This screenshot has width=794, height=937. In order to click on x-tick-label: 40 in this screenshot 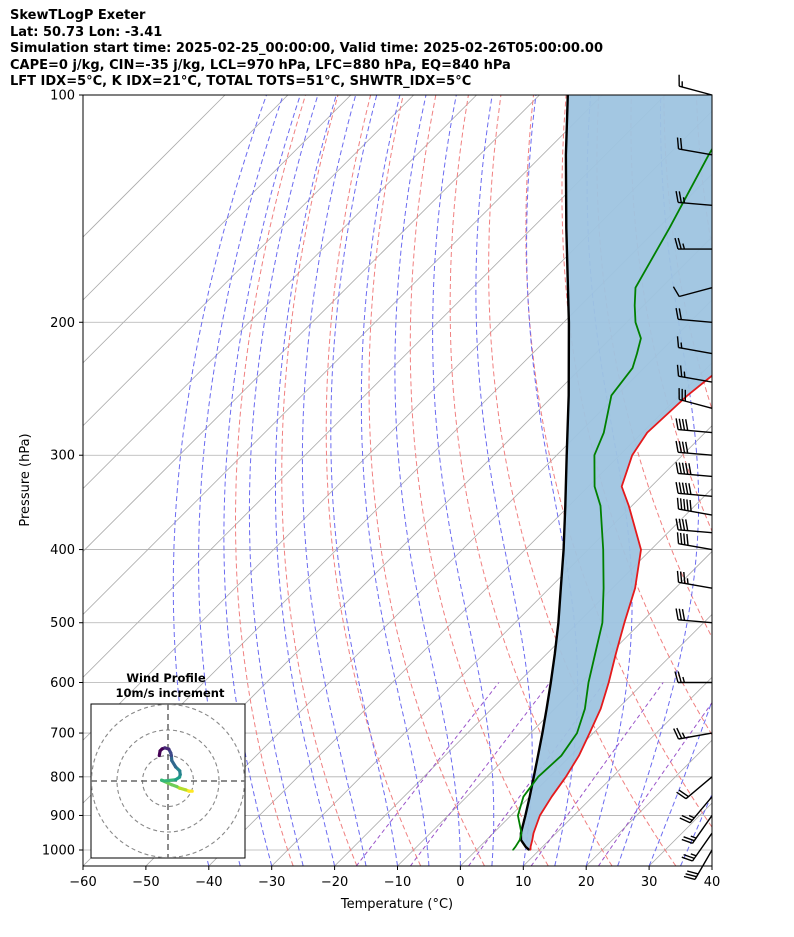, I will do `click(712, 882)`.